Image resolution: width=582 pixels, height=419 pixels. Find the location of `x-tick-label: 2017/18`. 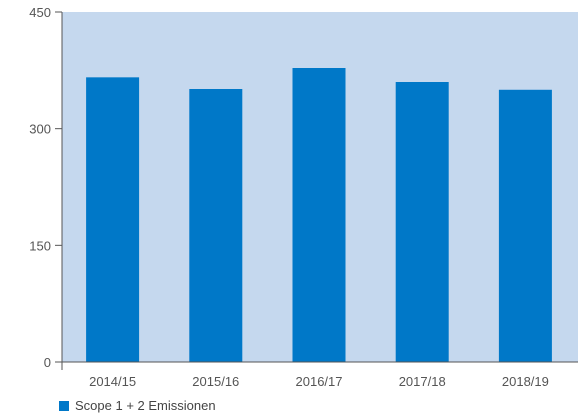

x-tick-label: 2017/18 is located at coordinates (422, 381).